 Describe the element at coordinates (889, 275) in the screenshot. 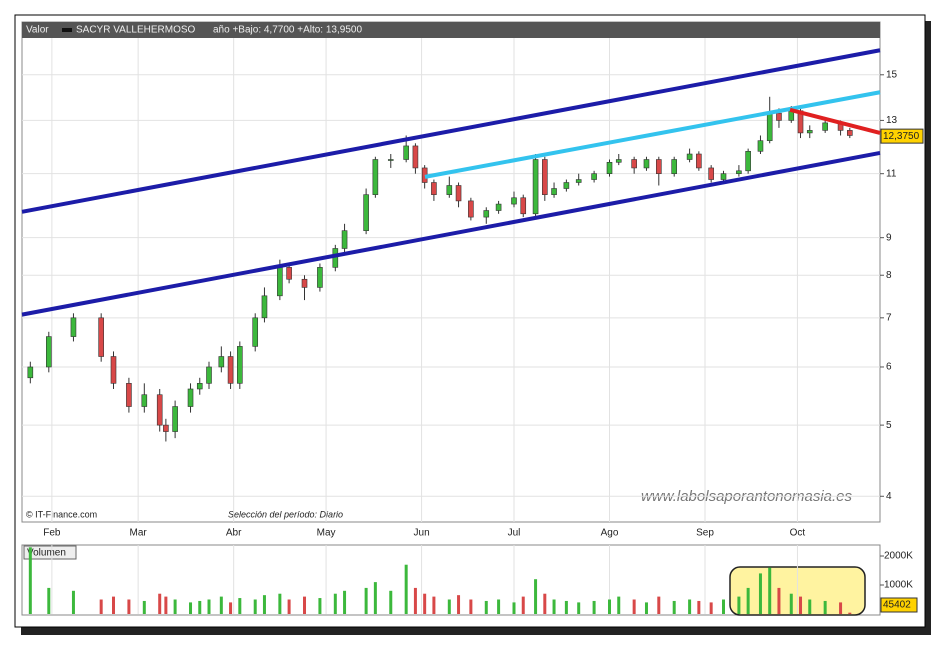

I see `y-tick-label: 8` at that location.